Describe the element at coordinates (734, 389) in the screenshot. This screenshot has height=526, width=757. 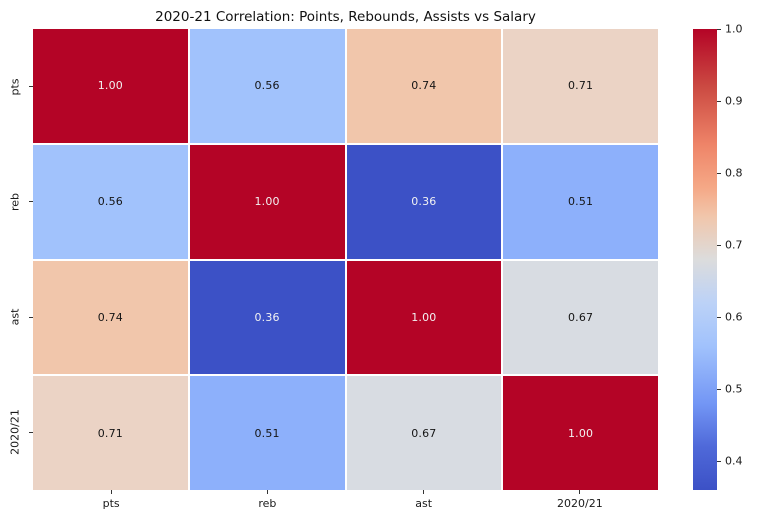
I see `colorbar-tick-label: 0.5` at that location.